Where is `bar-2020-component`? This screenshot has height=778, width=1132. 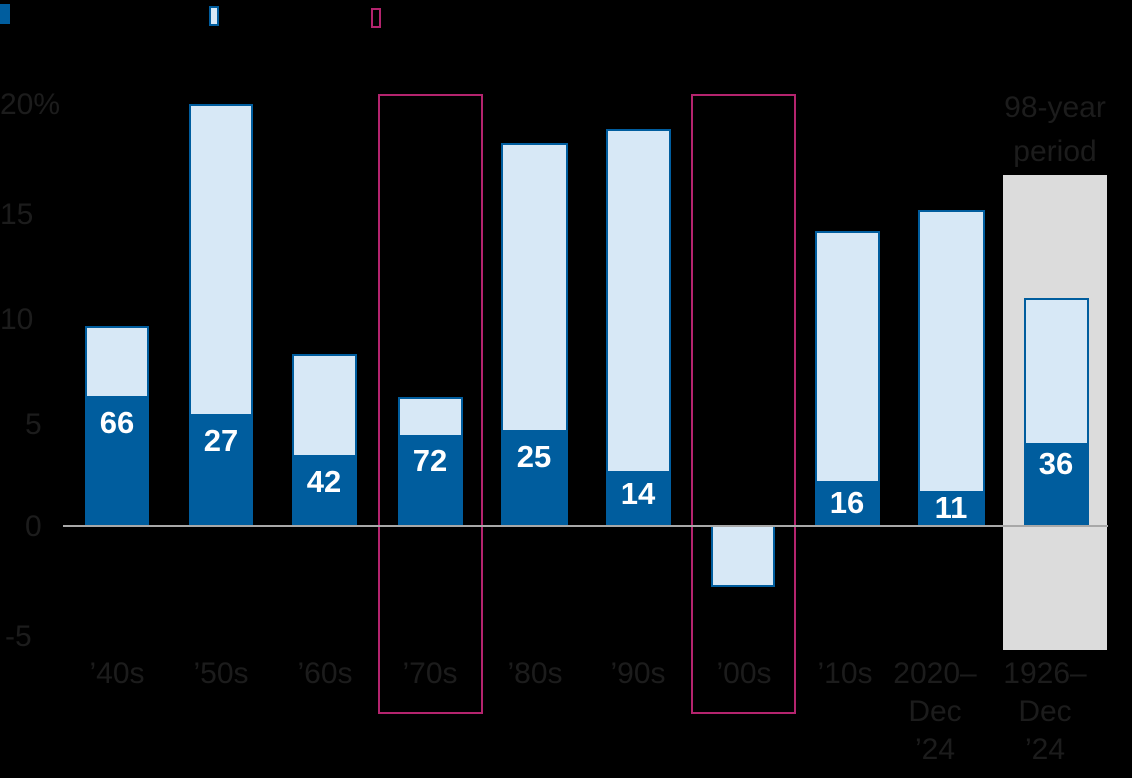
bar-2020-component is located at coordinates (951, 508).